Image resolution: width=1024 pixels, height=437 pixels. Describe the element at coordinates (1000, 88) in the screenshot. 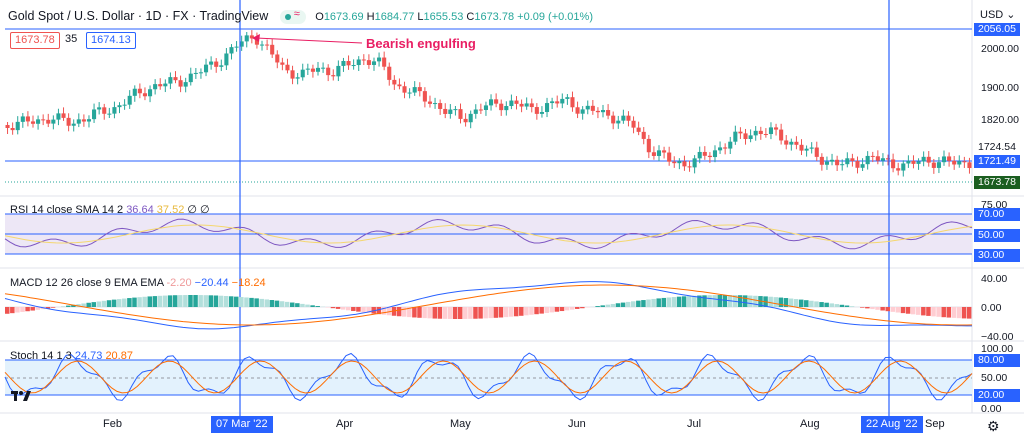

I see `price-axis-label: 1900.00` at that location.